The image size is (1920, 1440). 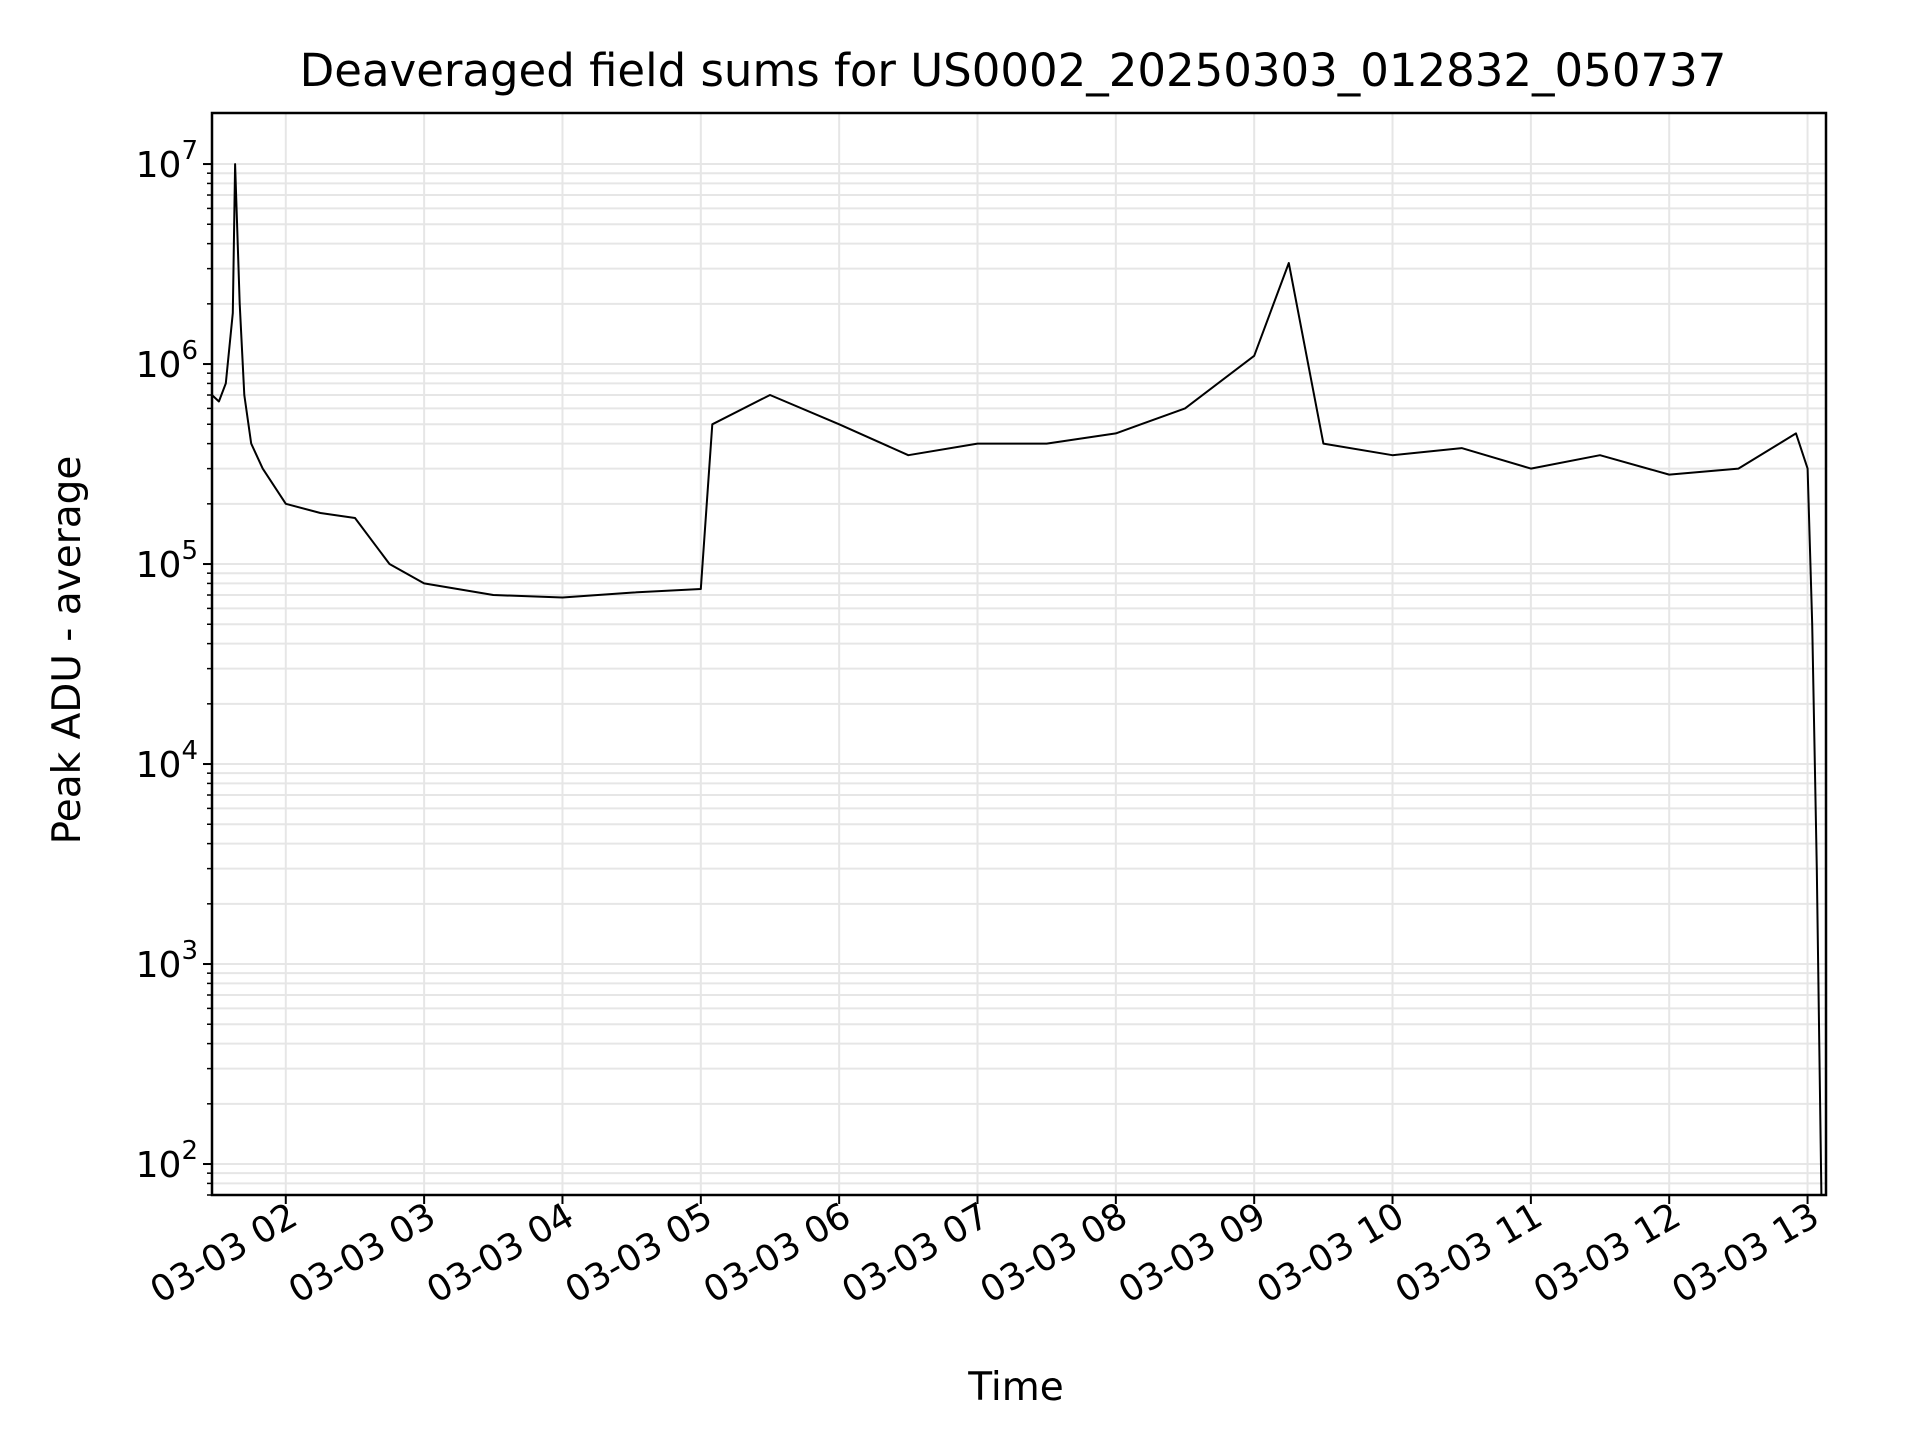 I want to click on y-tick-label: 10⁶, so click(x=167, y=361).